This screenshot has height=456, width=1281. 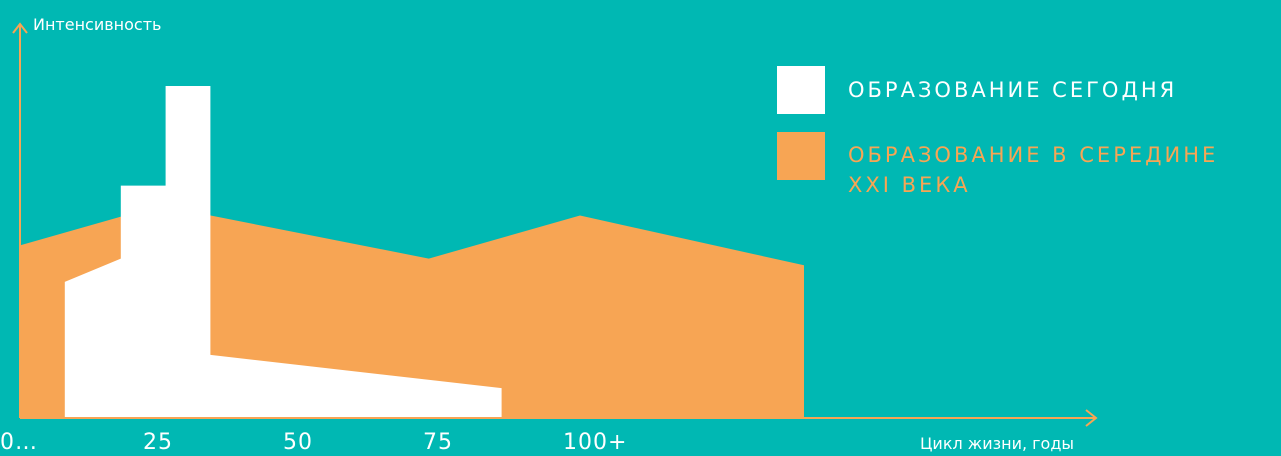 I want to click on x-tick-labels: 0… 25 50 75 100+, so click(x=313, y=442).